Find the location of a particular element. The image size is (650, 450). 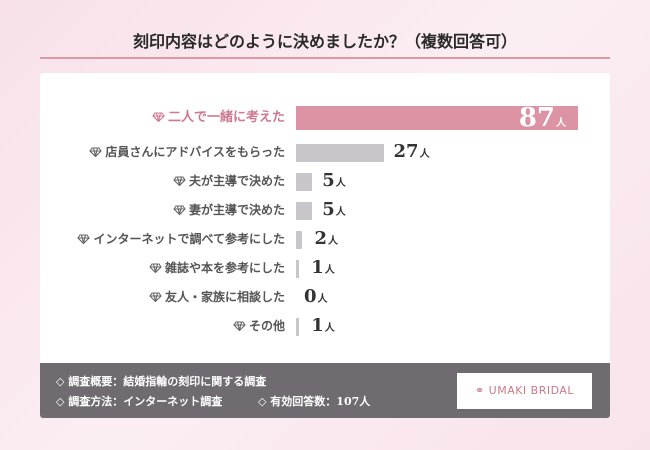

survey-responses: ◇ 有効回答数：107人 is located at coordinates (314, 401).